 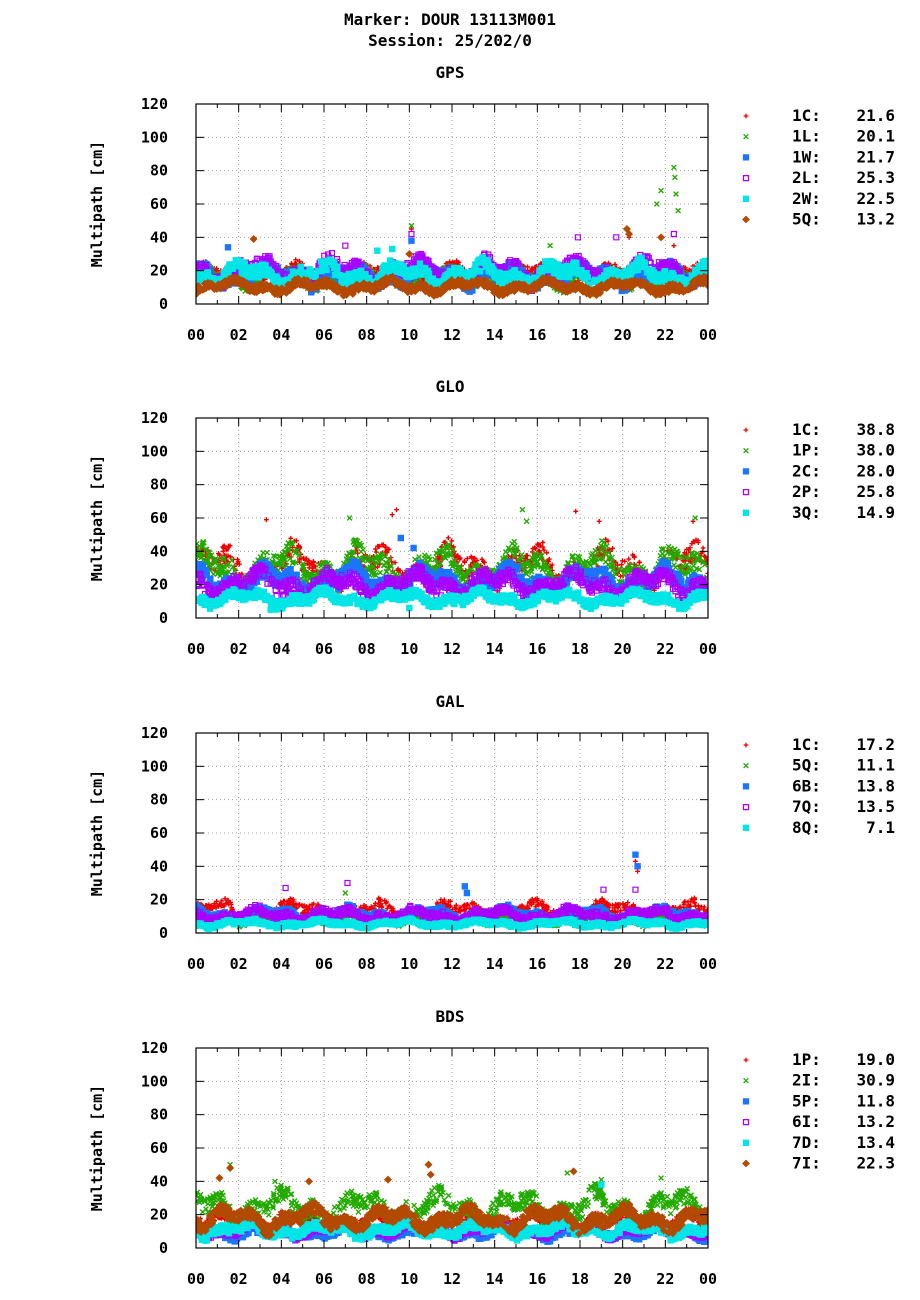 What do you see at coordinates (154, 104) in the screenshot?
I see `y-tick-label: 120` at bounding box center [154, 104].